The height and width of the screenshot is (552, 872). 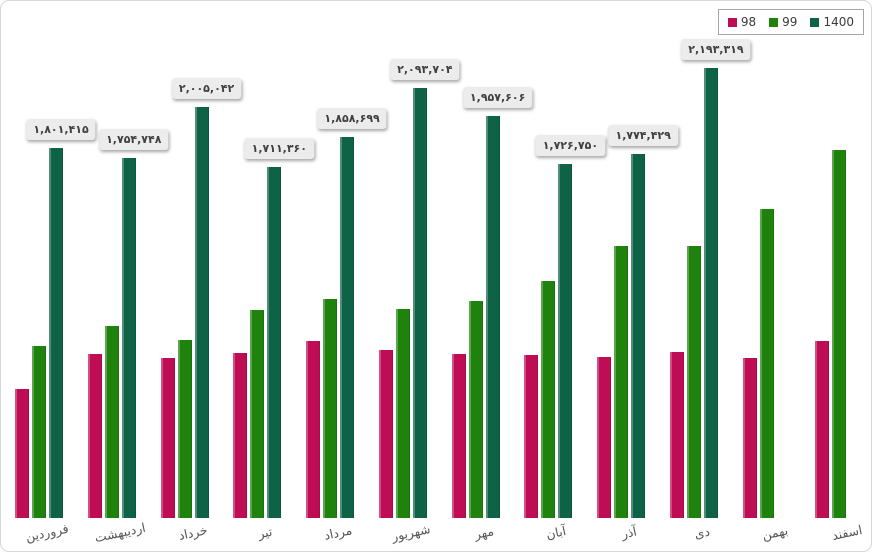 What do you see at coordinates (774, 532) in the screenshot?
I see `x-axis-label: بهمن` at bounding box center [774, 532].